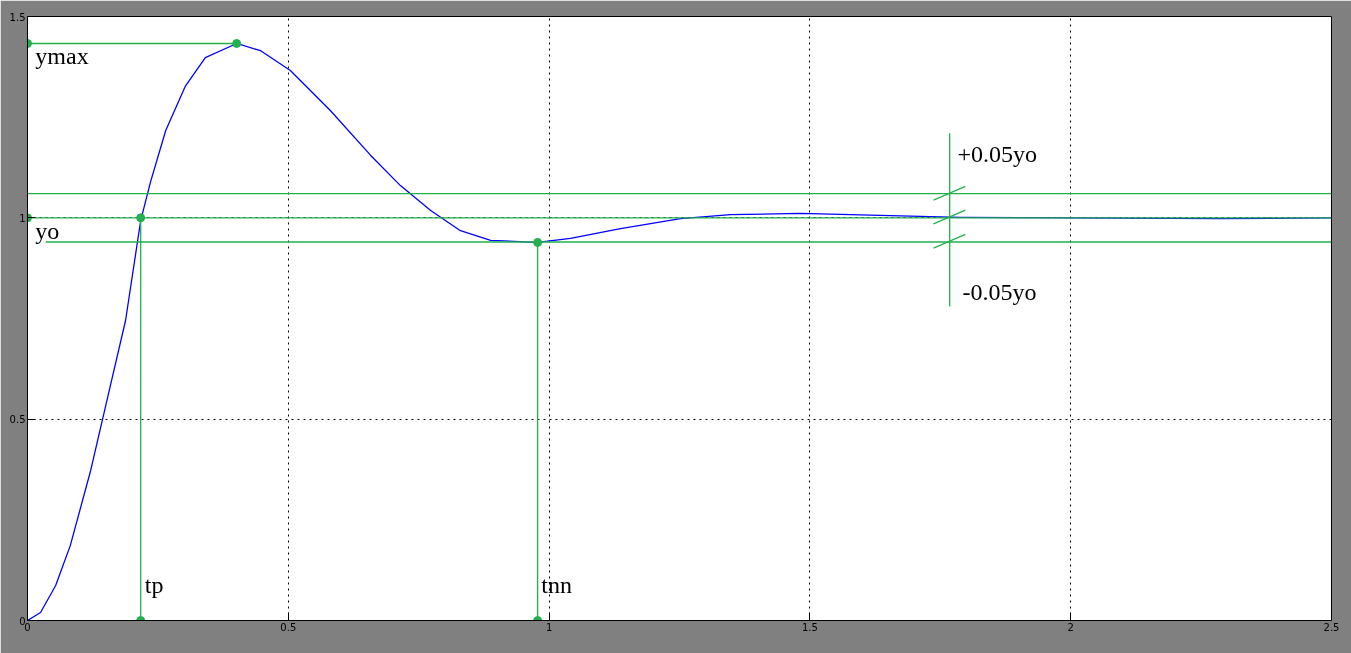  I want to click on x-tick-label: 2, so click(1070, 627).